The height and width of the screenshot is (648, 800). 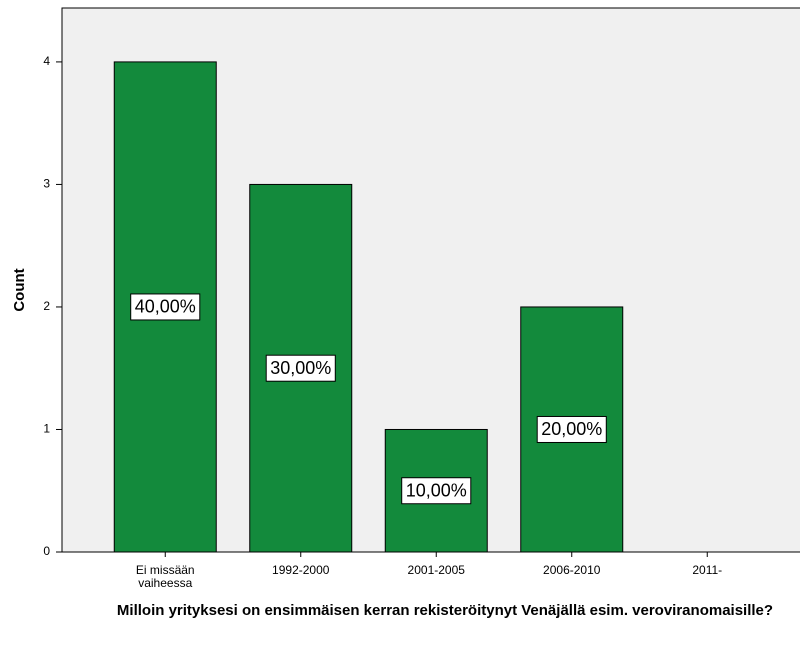 What do you see at coordinates (46, 551) in the screenshot?
I see `y-tick-label: 0` at bounding box center [46, 551].